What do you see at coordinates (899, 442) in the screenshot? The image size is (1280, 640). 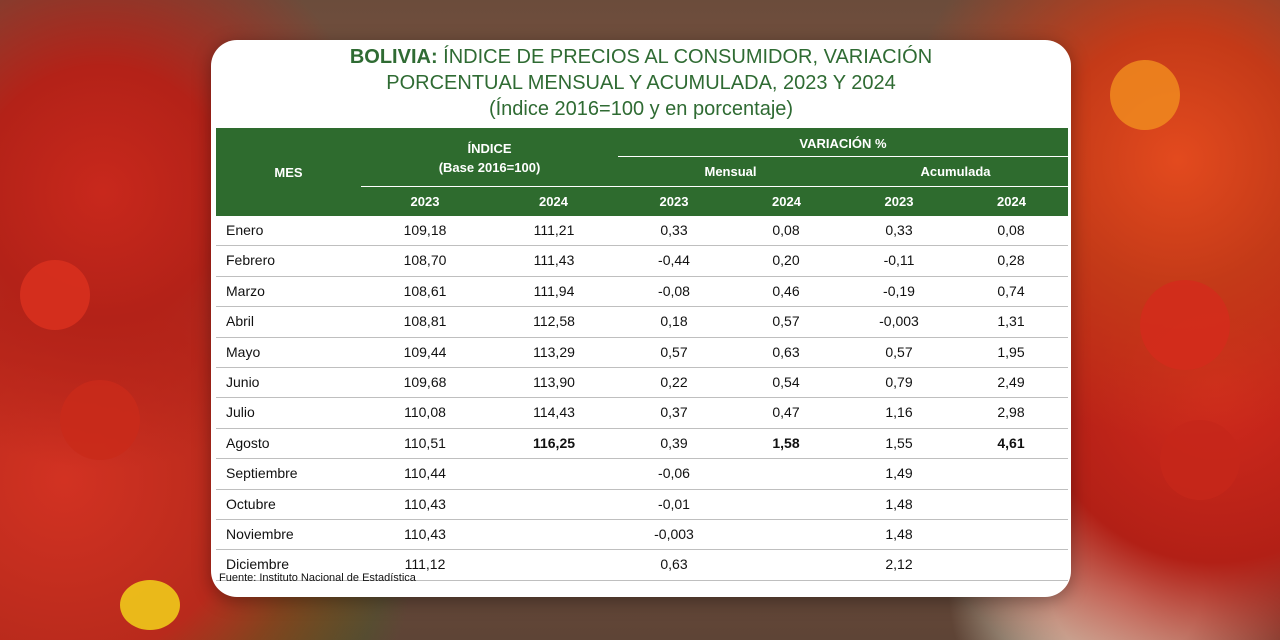 I see `cell-acumulada-2023: 1,55` at bounding box center [899, 442].